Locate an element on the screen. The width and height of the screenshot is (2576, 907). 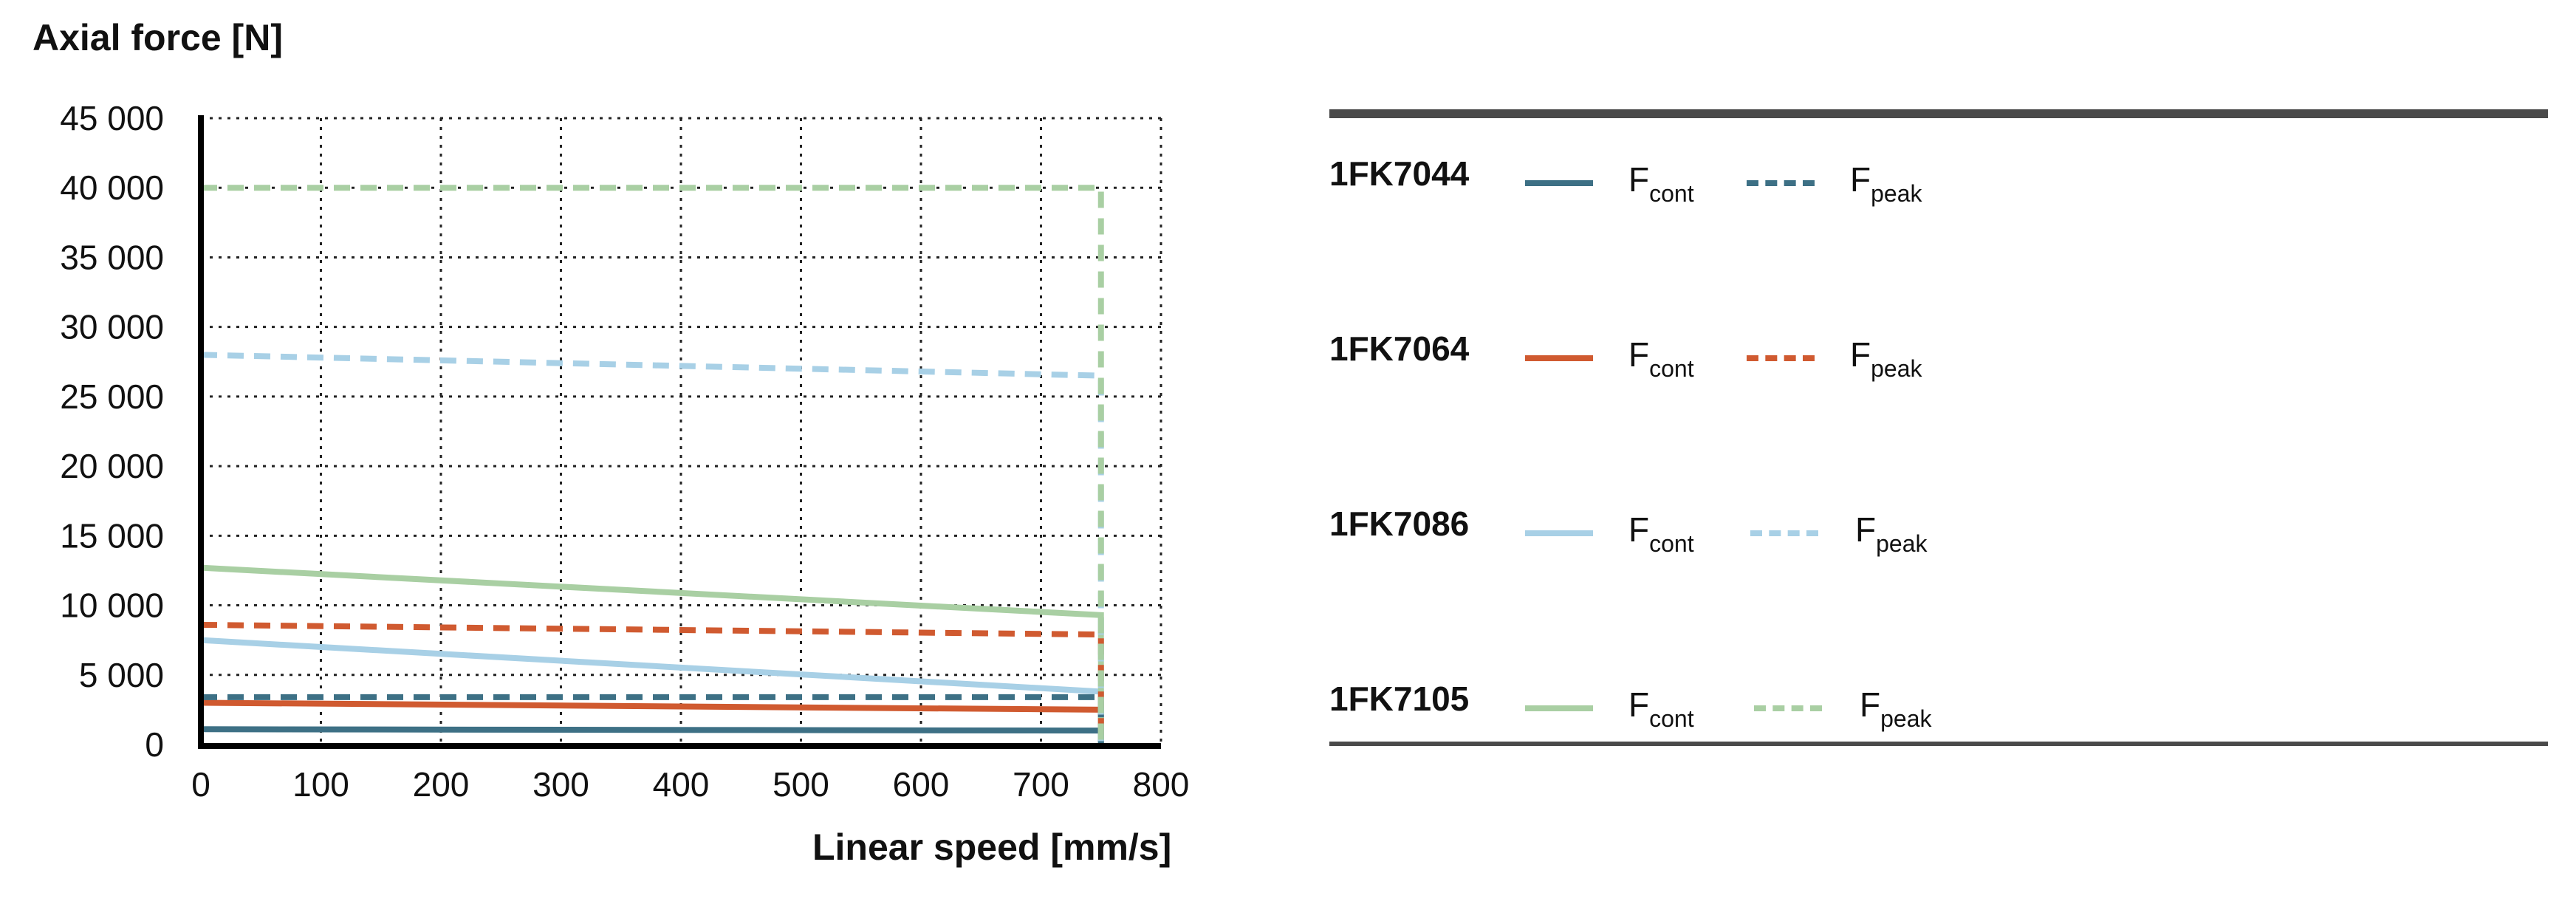
x-tick-label: 700 is located at coordinates (1041, 785).